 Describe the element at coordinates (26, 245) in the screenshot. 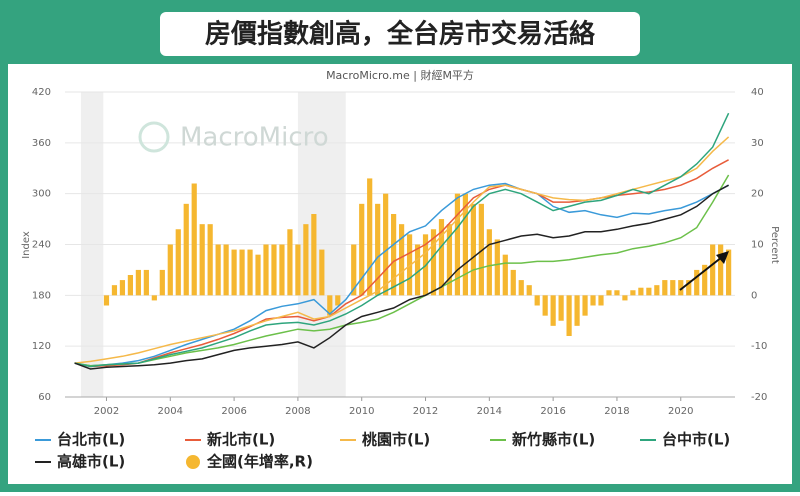

I see `y-axis-label: Index` at that location.